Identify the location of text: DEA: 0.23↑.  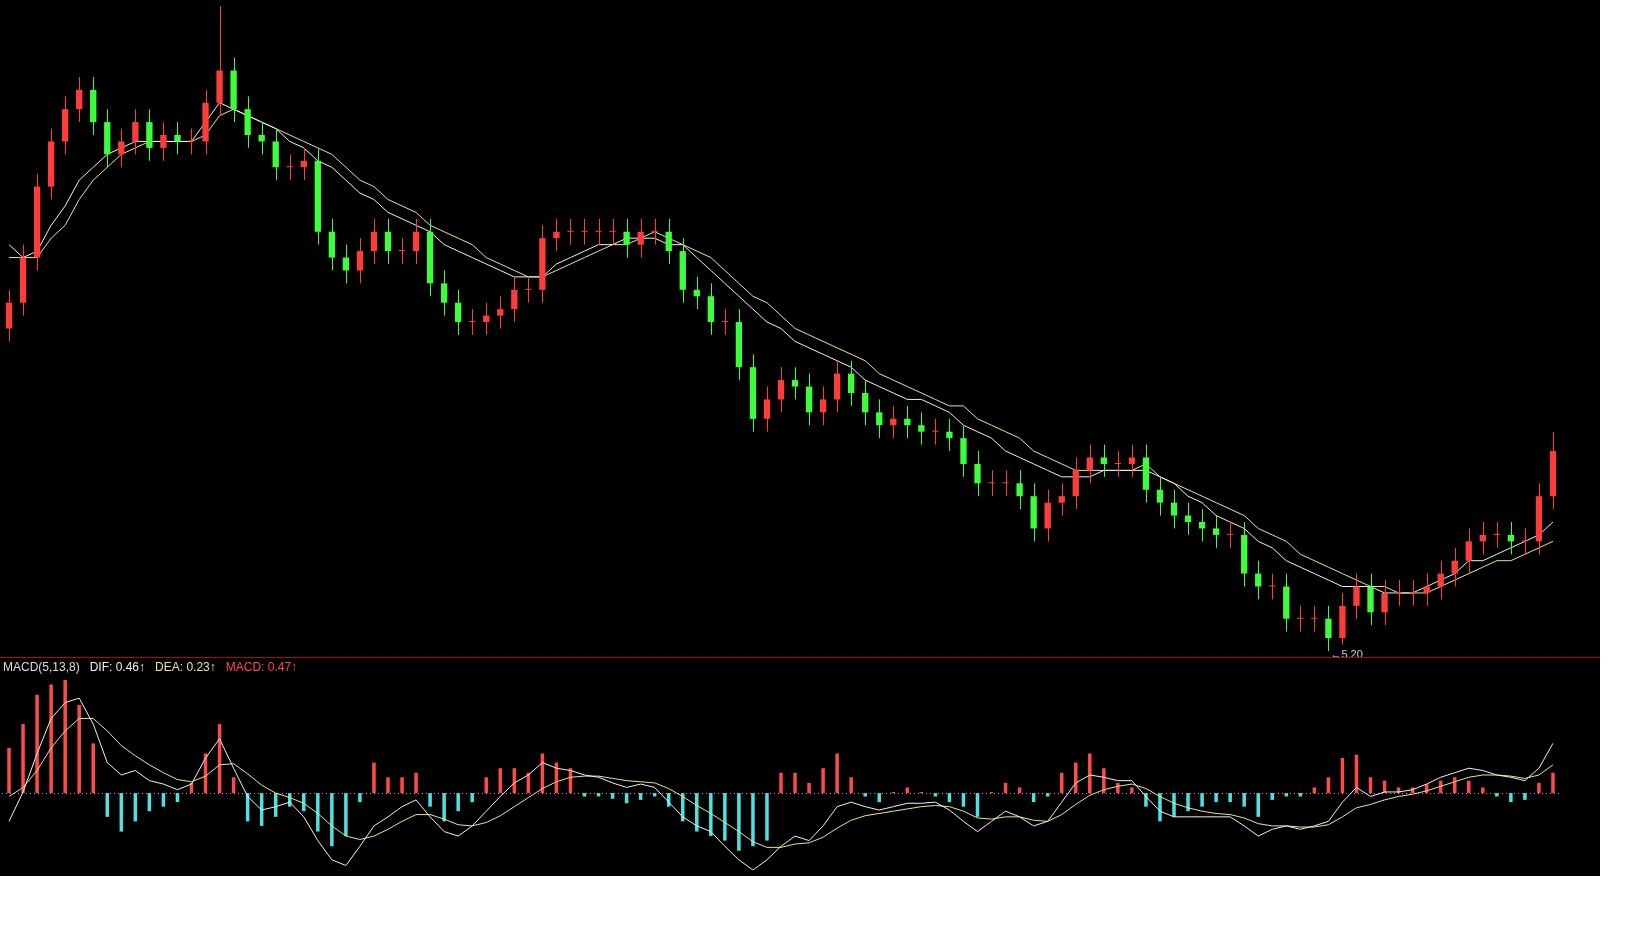
(185, 667).